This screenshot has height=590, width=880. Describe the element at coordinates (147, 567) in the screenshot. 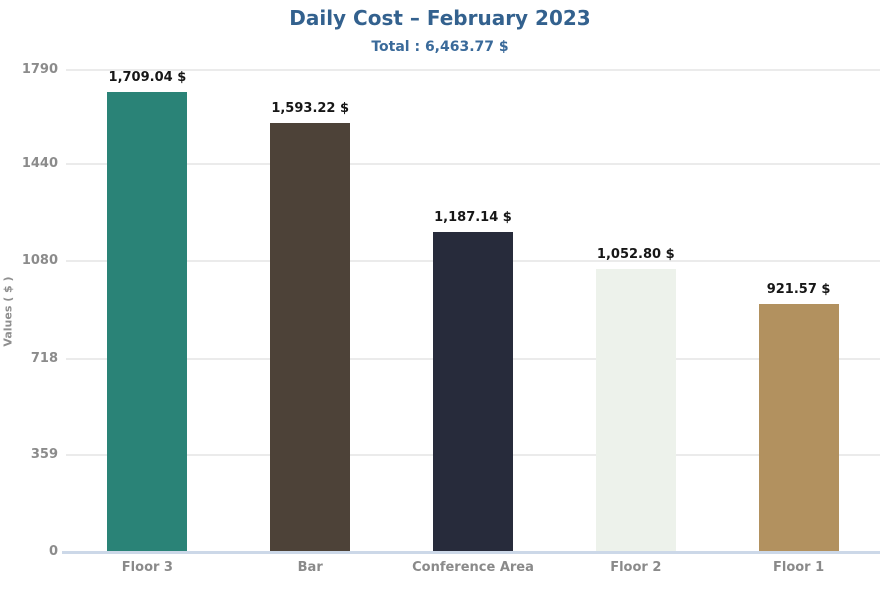

I see `x-axis-label-floor-3: Floor 3` at that location.